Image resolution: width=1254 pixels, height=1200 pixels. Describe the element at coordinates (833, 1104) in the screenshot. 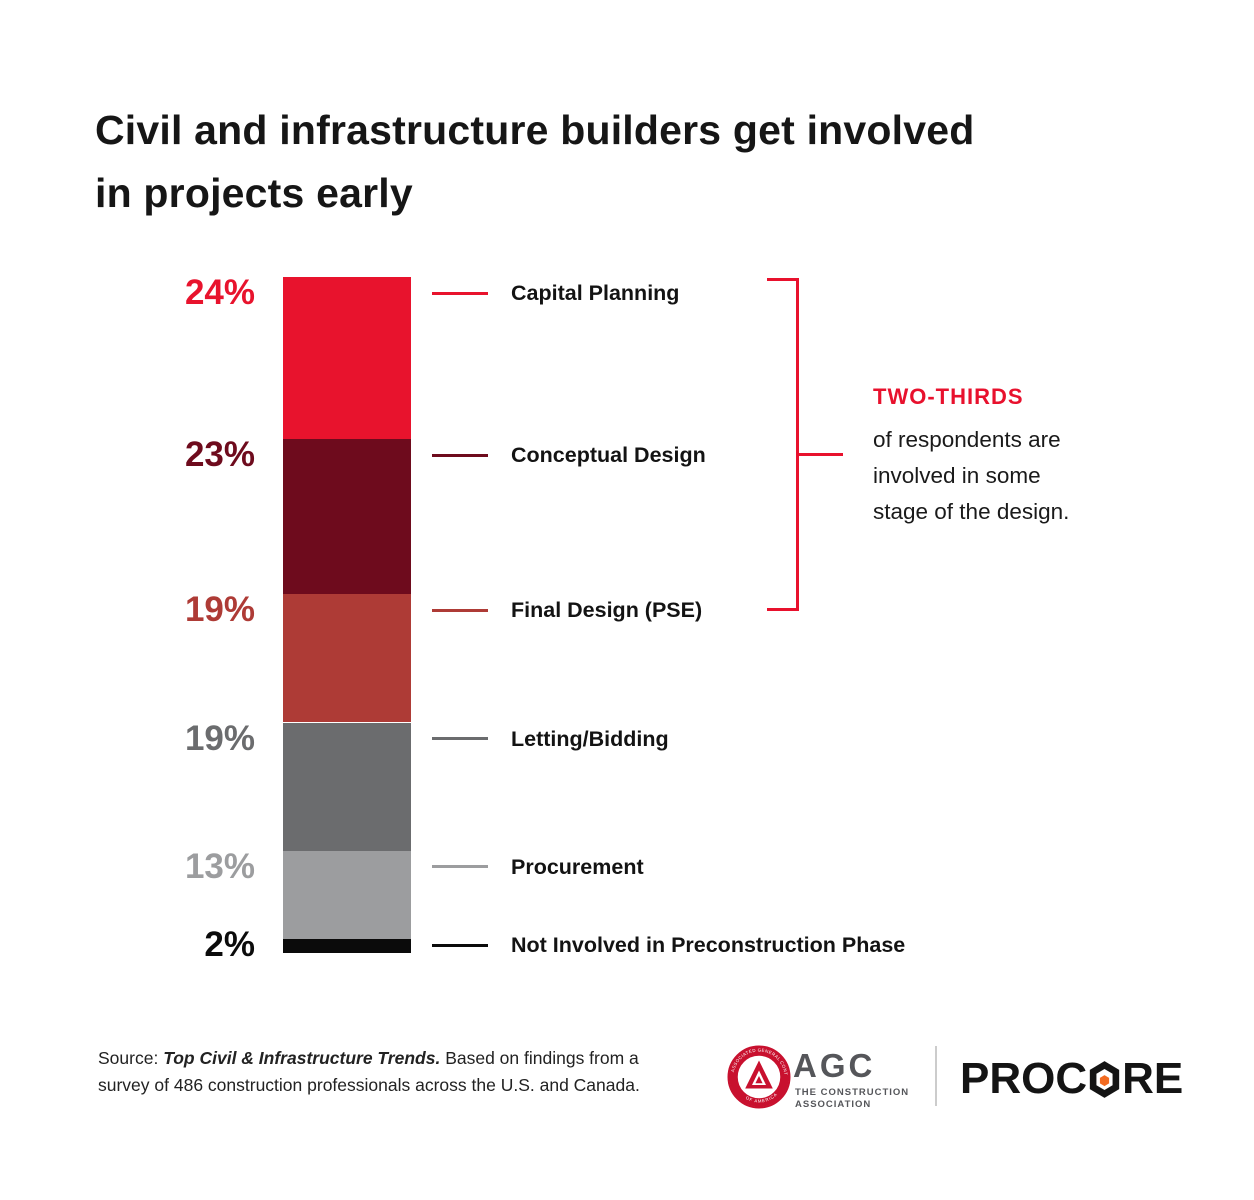

I see `agc-tagline-line2: ASSOCIATION` at that location.